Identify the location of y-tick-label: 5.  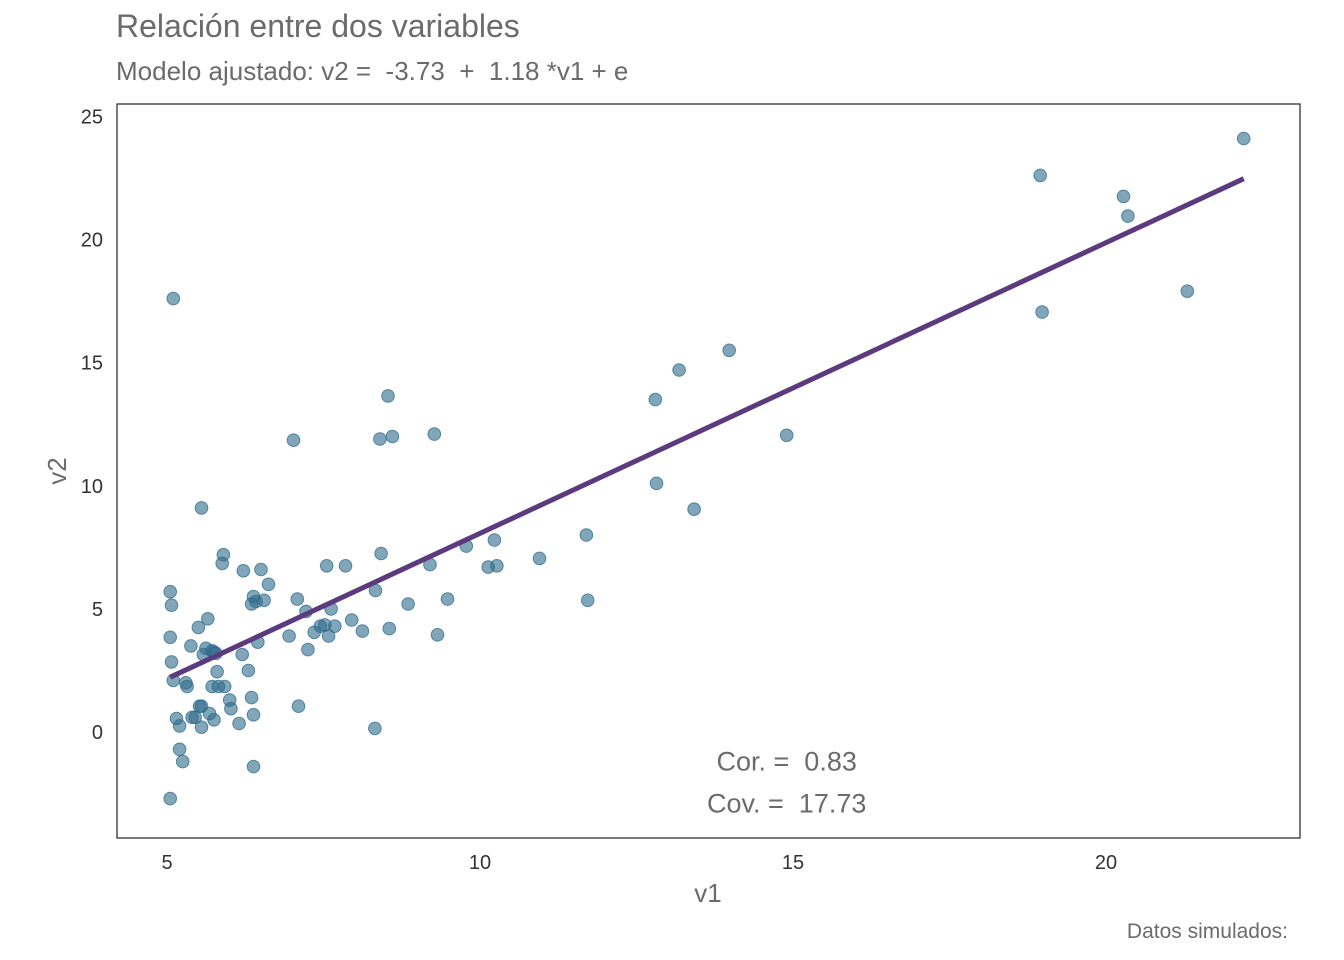
(97, 610).